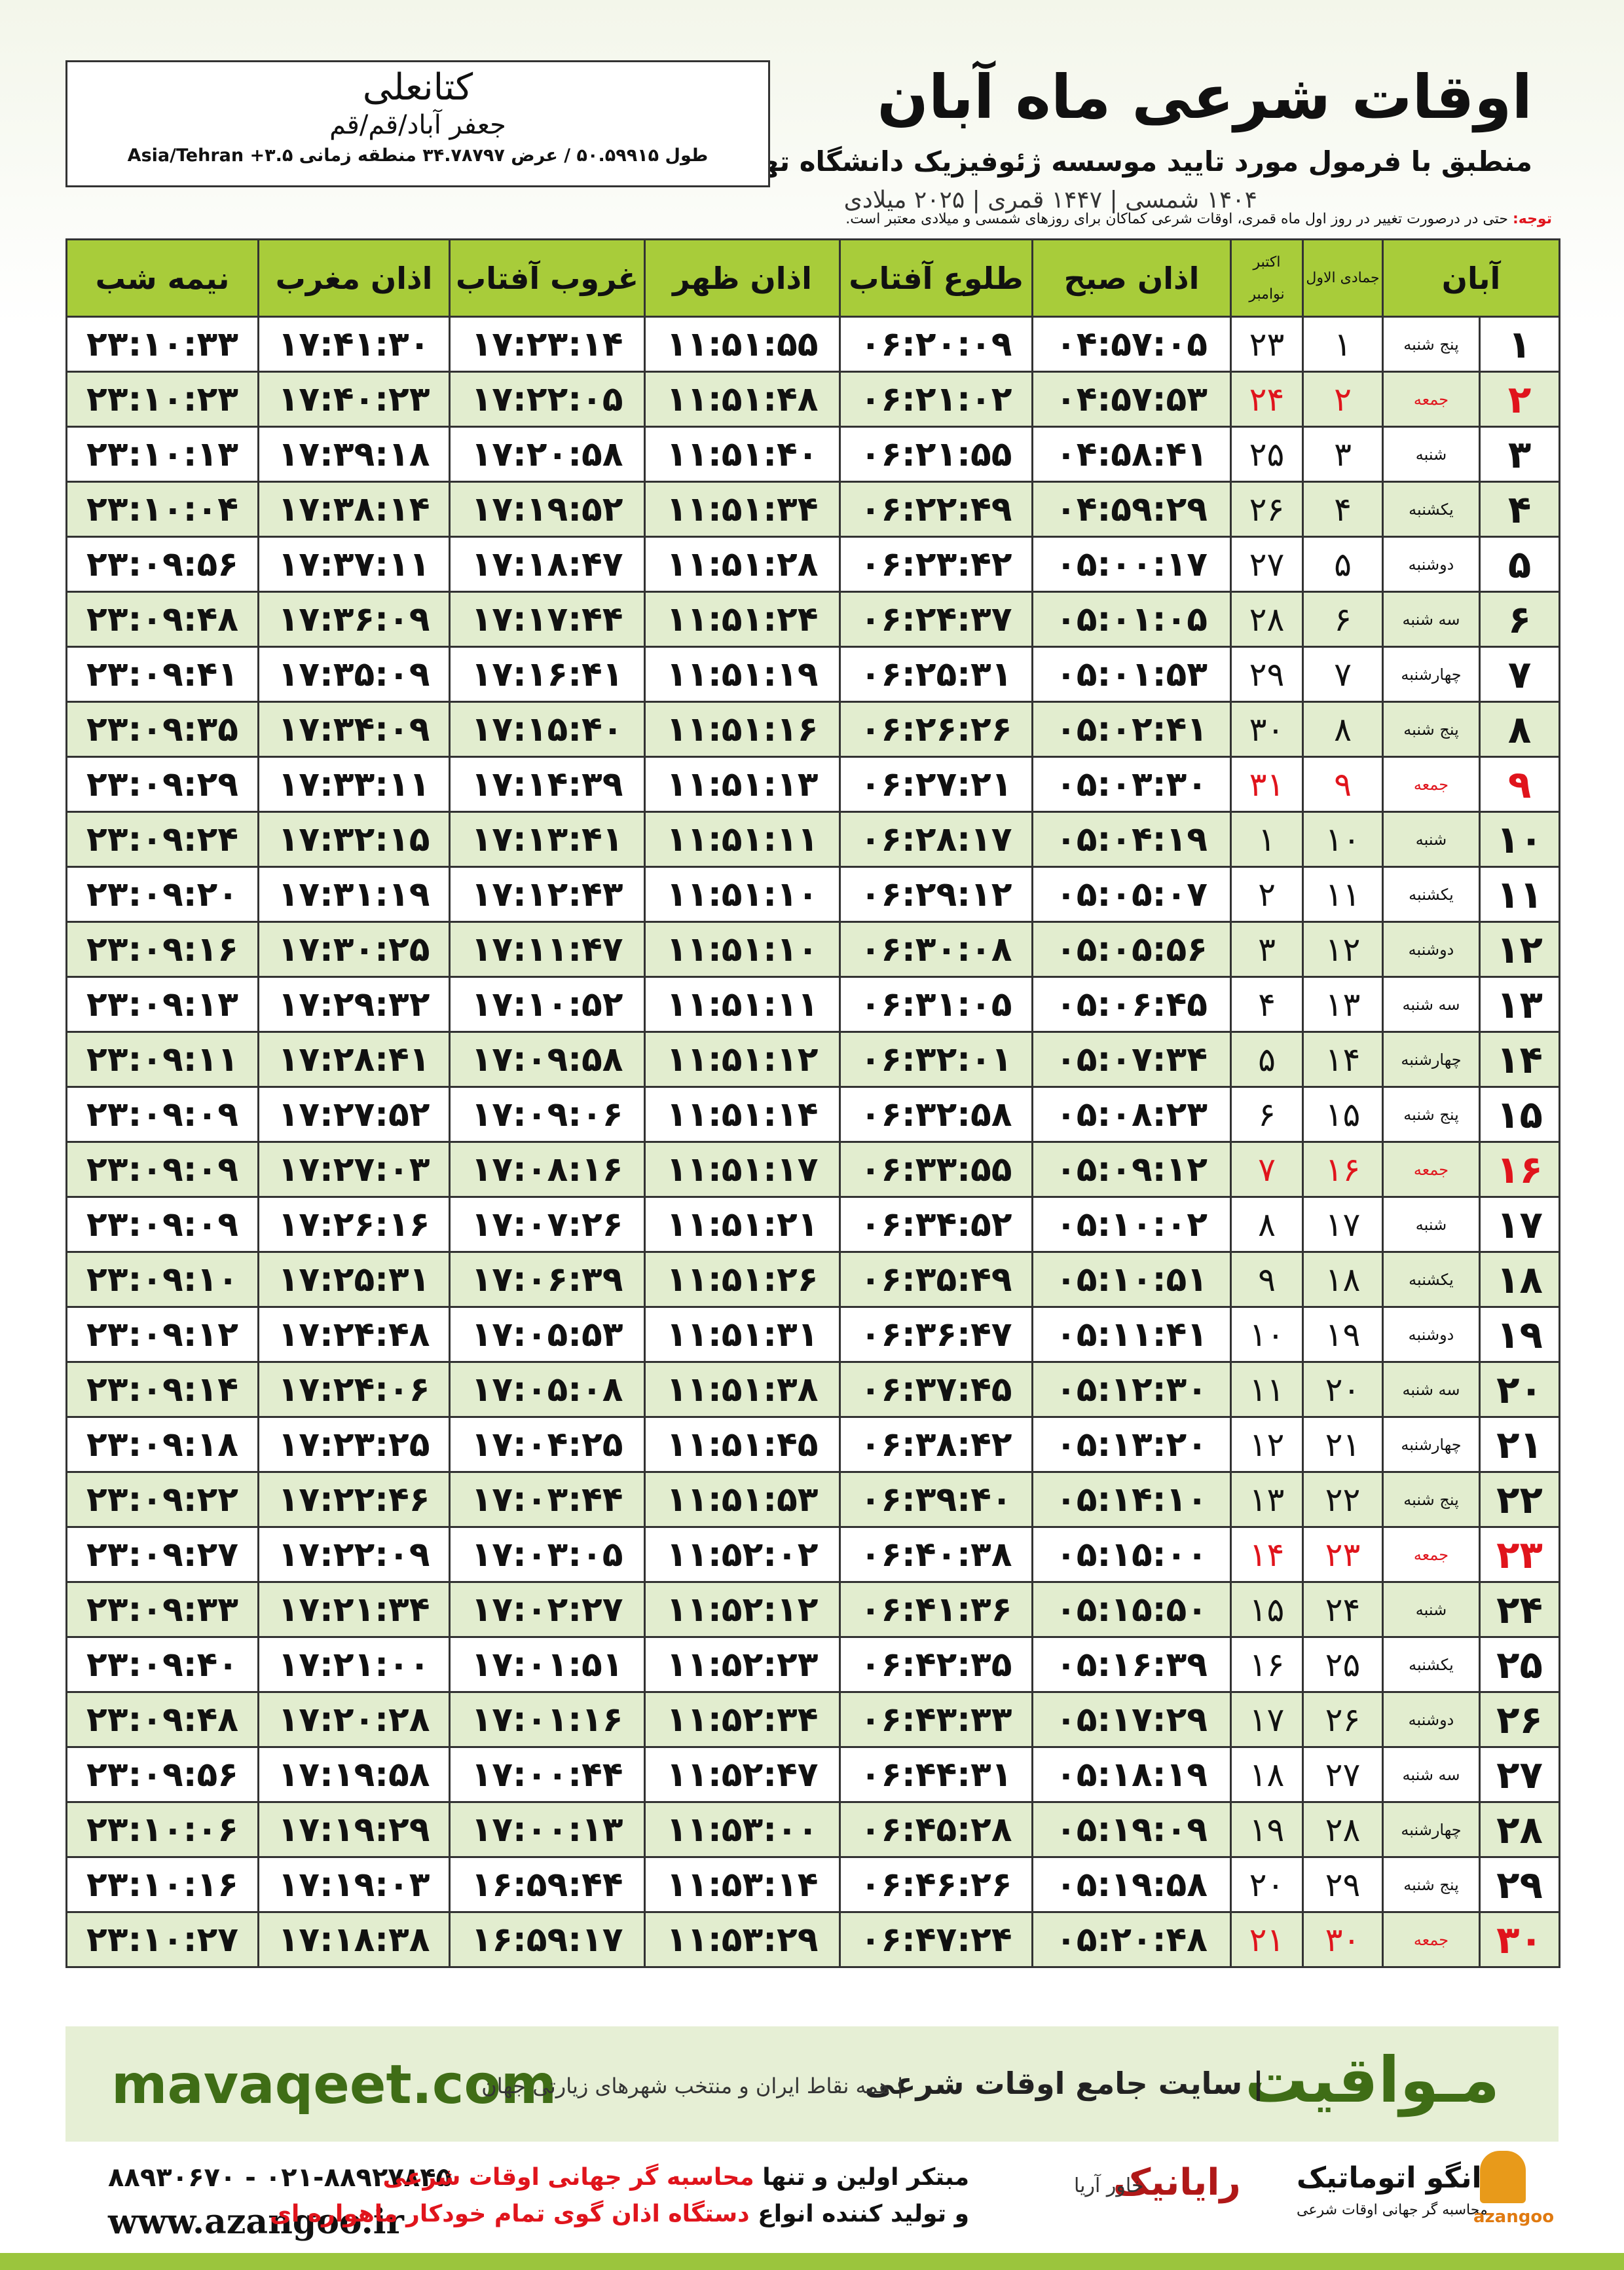  Describe the element at coordinates (1514, 2217) in the screenshot. I see `logo-azangoo-latin: azangoo` at that location.